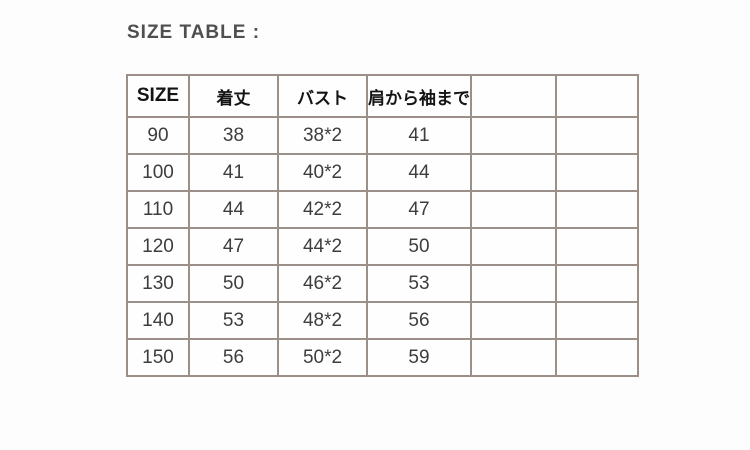 The width and height of the screenshot is (750, 450). I want to click on table-row: 90 38 38*2 41, so click(382, 135).